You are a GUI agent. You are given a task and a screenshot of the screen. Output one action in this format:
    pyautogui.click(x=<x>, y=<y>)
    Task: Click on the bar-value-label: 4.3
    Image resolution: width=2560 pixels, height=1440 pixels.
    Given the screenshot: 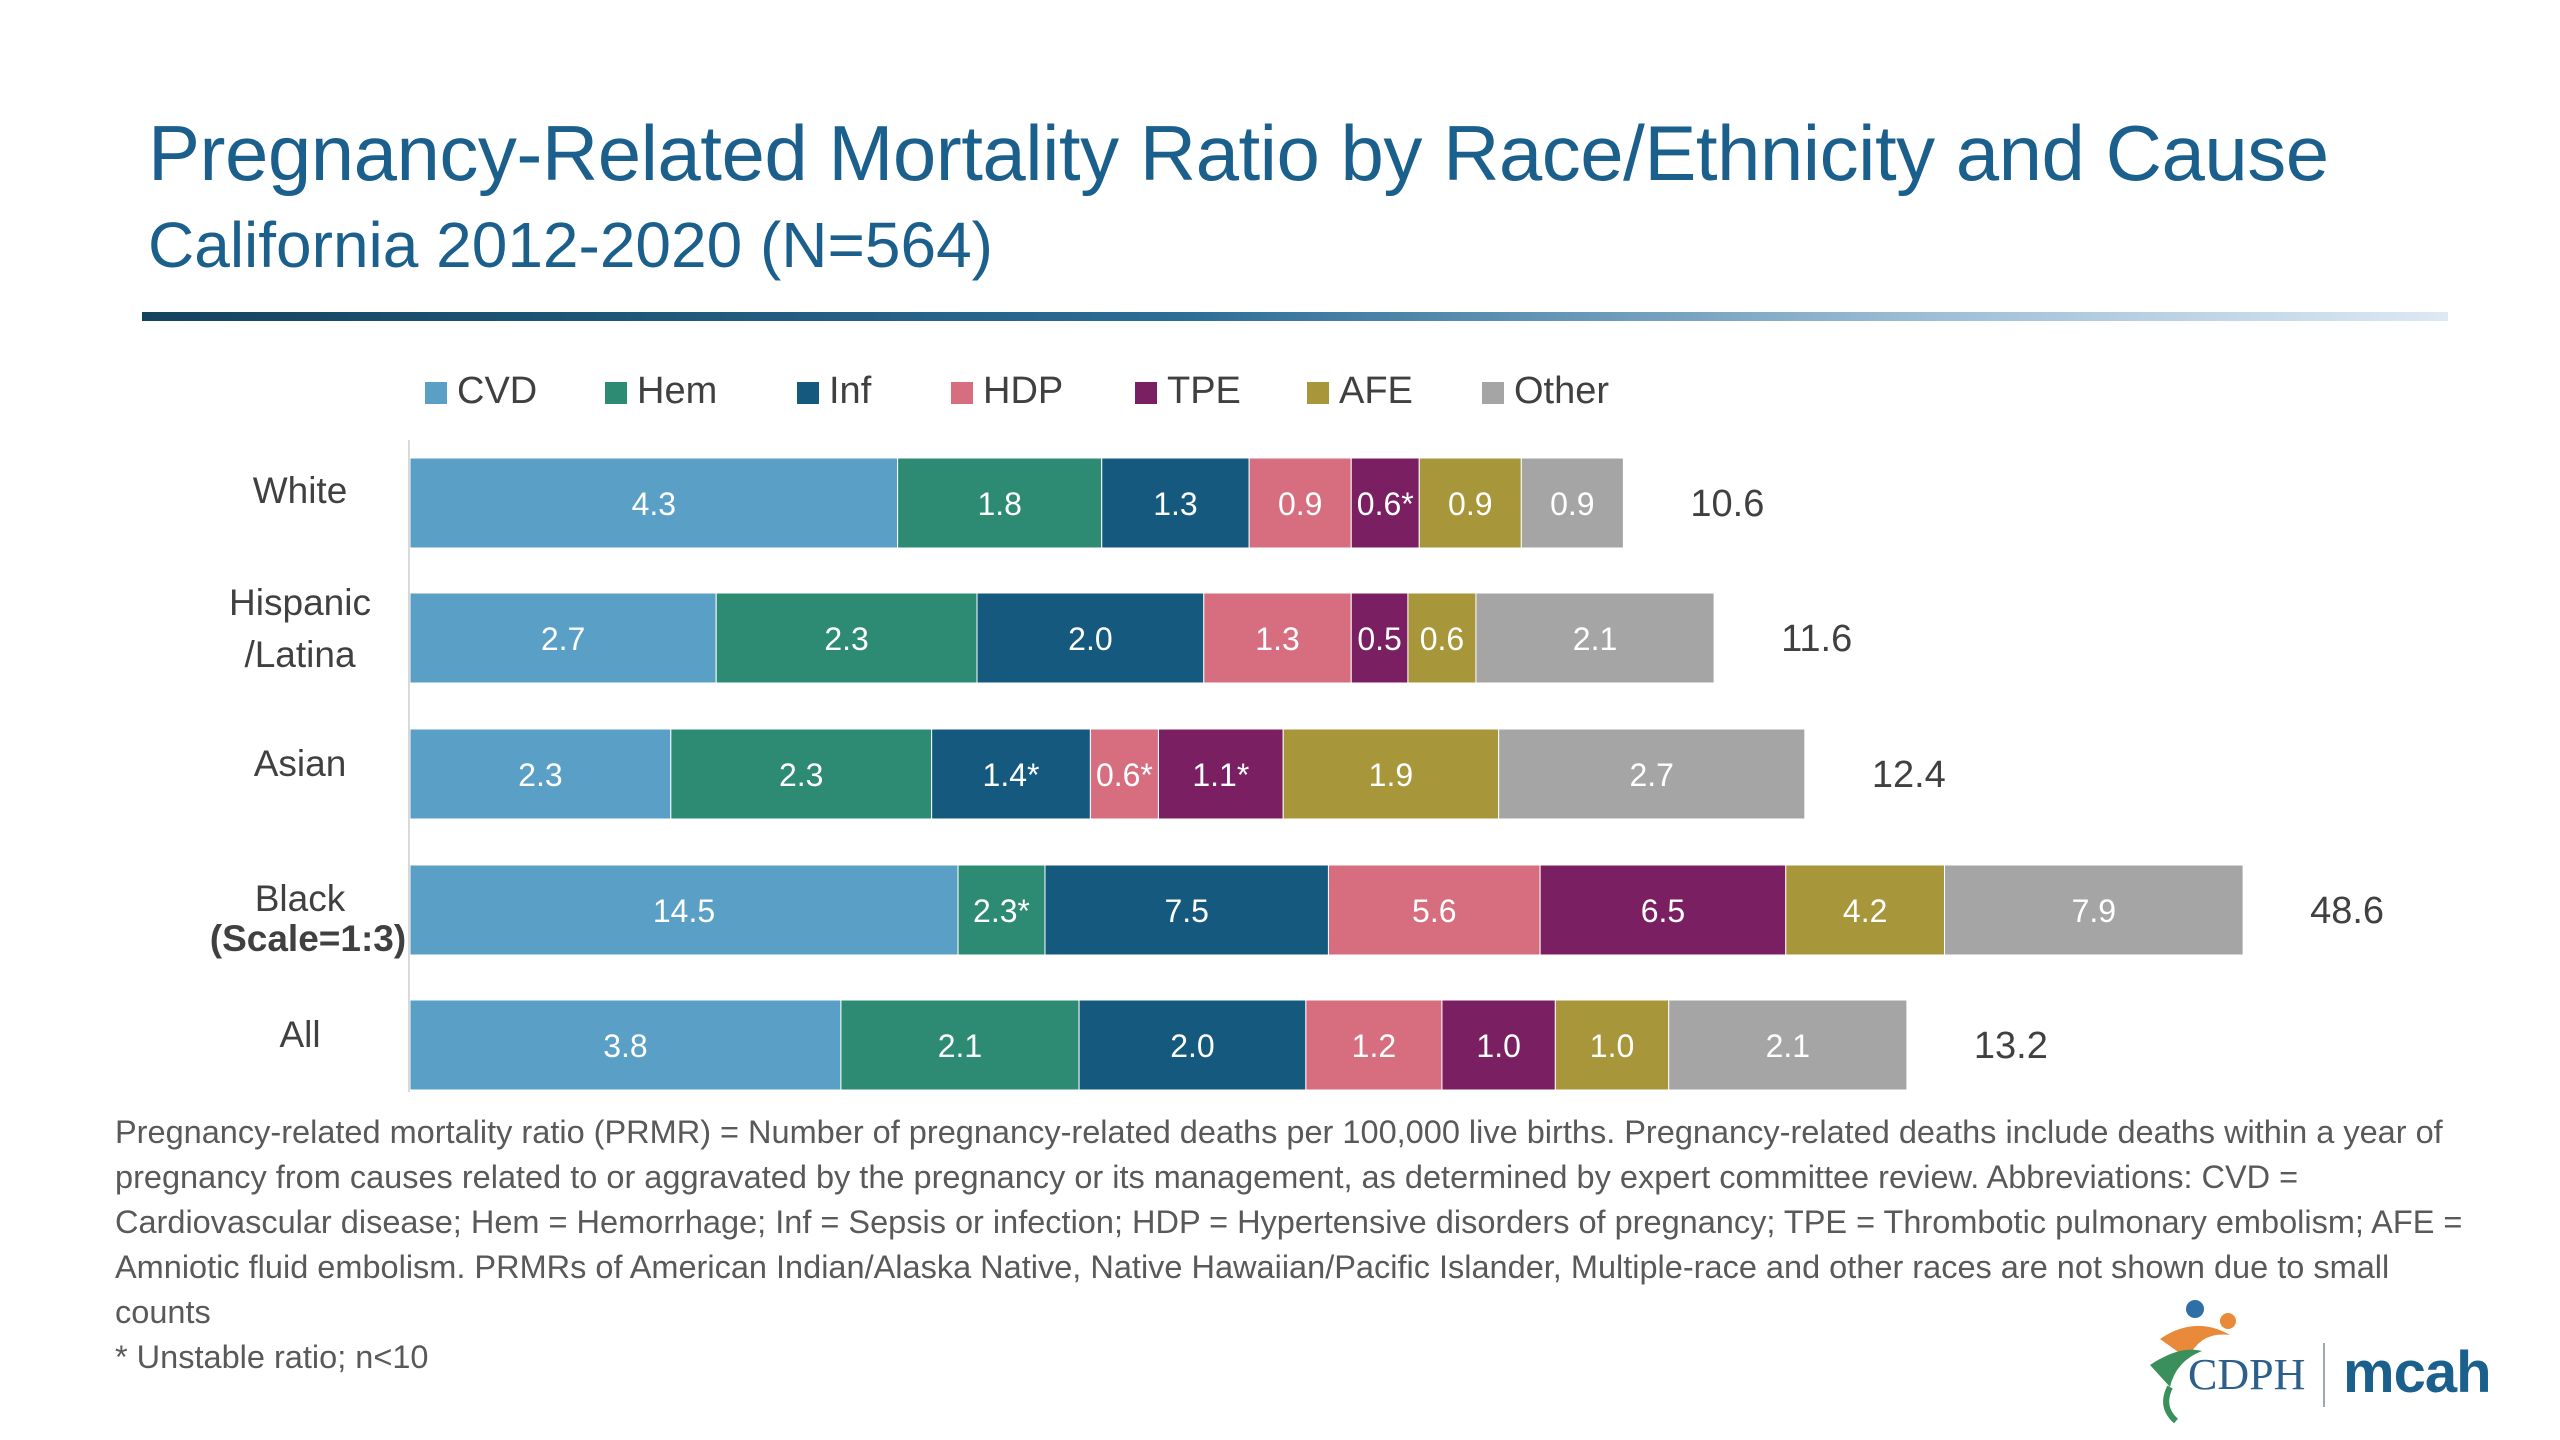 What is the action you would take?
    pyautogui.click(x=654, y=504)
    